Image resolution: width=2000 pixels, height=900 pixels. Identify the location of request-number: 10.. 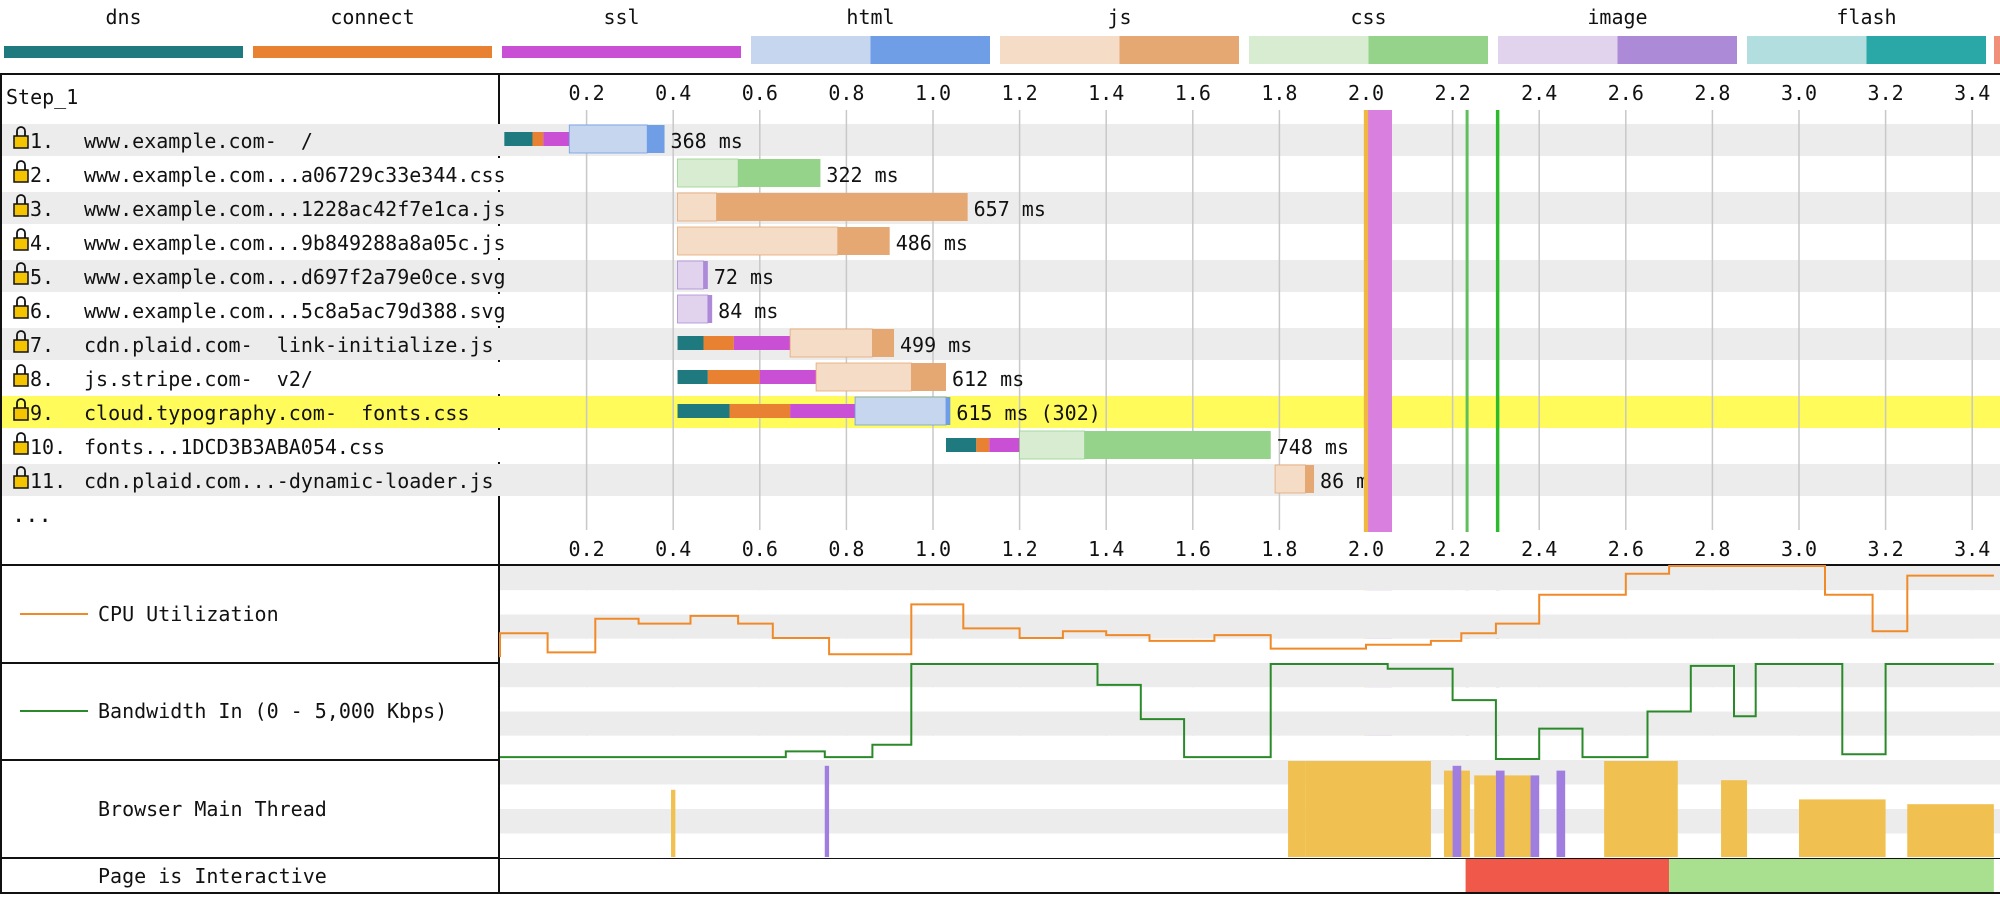
(48, 447).